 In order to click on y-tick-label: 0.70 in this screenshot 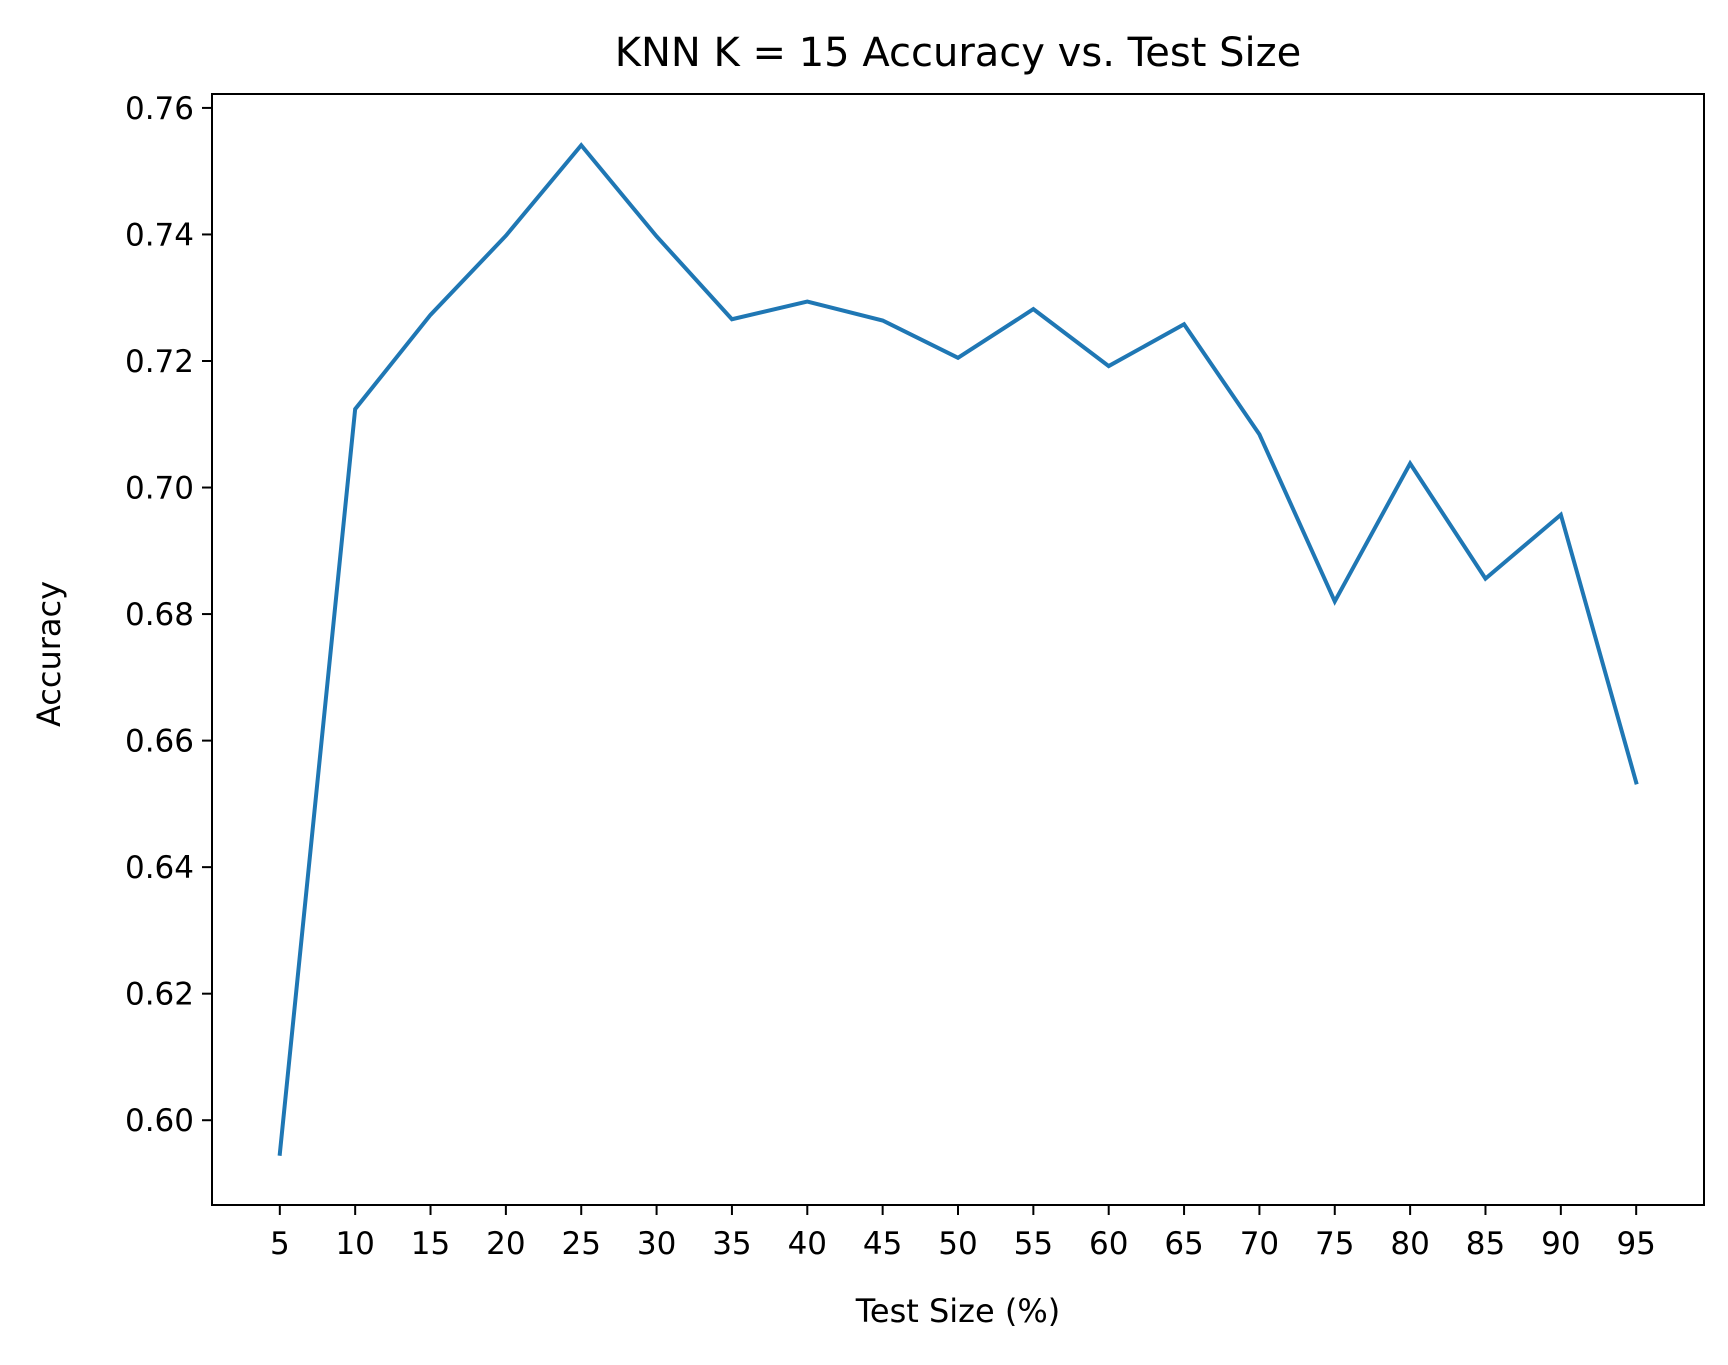, I will do `click(159, 489)`.